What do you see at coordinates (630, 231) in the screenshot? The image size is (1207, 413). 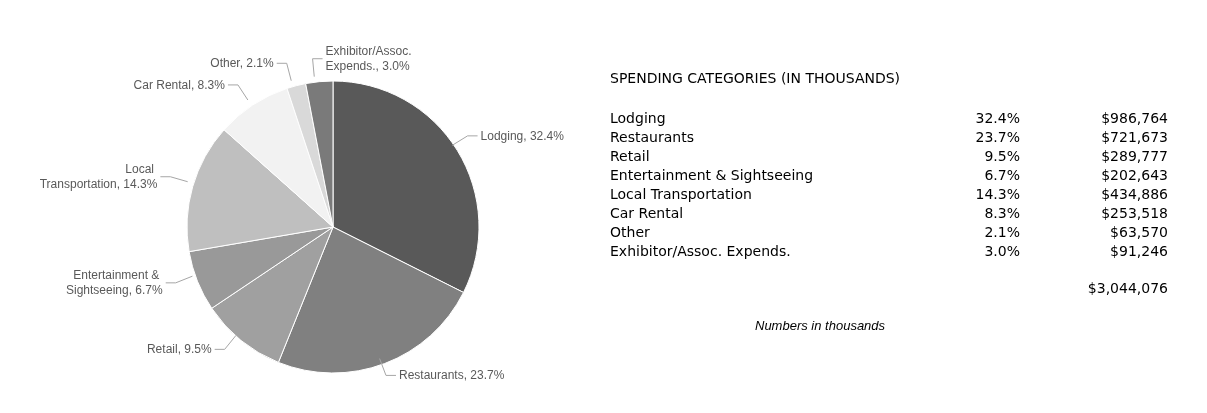 I see `category-label: Other` at bounding box center [630, 231].